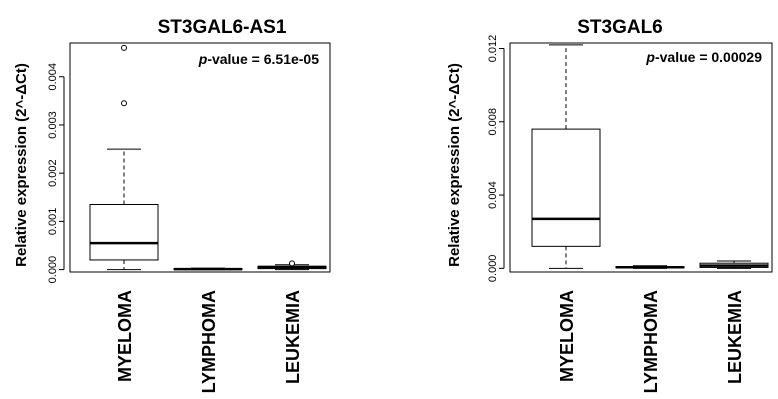 This screenshot has height=399, width=778. I want to click on p-value-text: -value = 6.51e-05, so click(263, 59).